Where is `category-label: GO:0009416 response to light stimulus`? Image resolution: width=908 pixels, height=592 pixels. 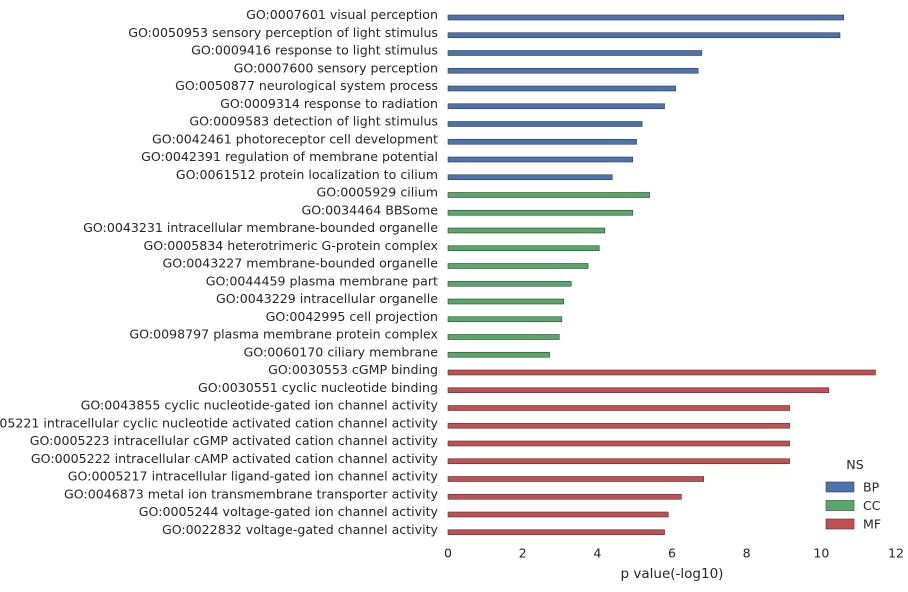
category-label: GO:0009416 response to light stimulus is located at coordinates (314, 50).